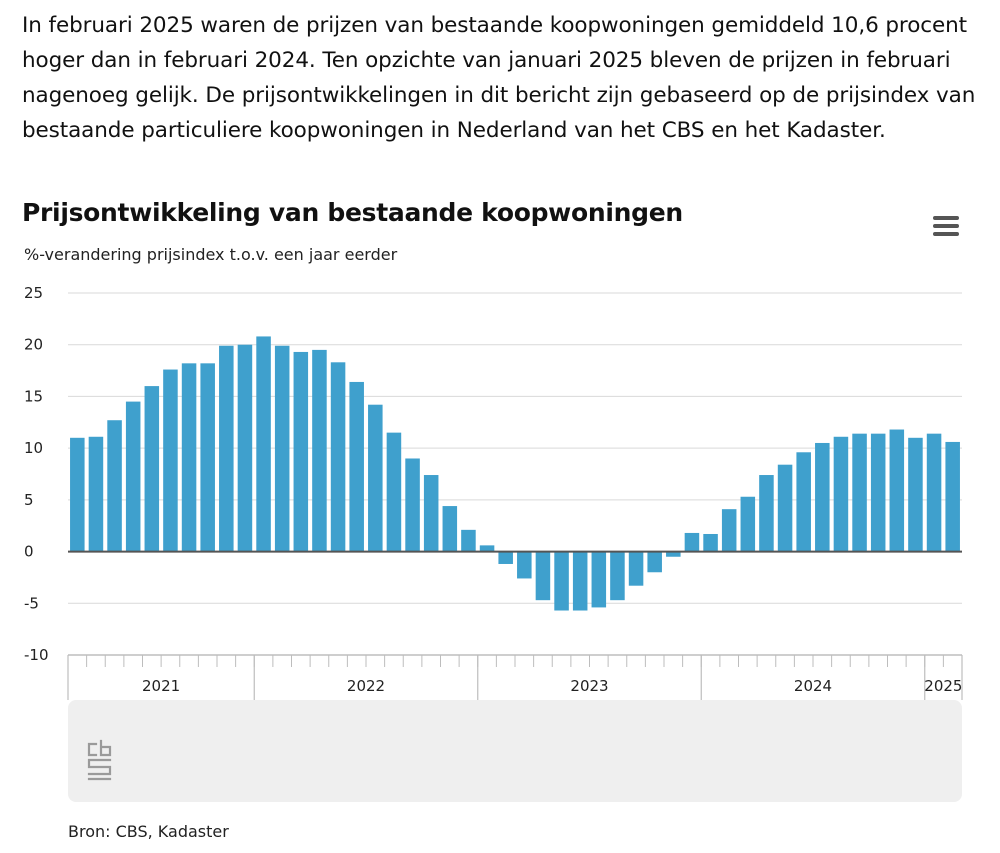 The image size is (1000, 853). Describe the element at coordinates (29, 500) in the screenshot. I see `y-tick-label: 5` at that location.